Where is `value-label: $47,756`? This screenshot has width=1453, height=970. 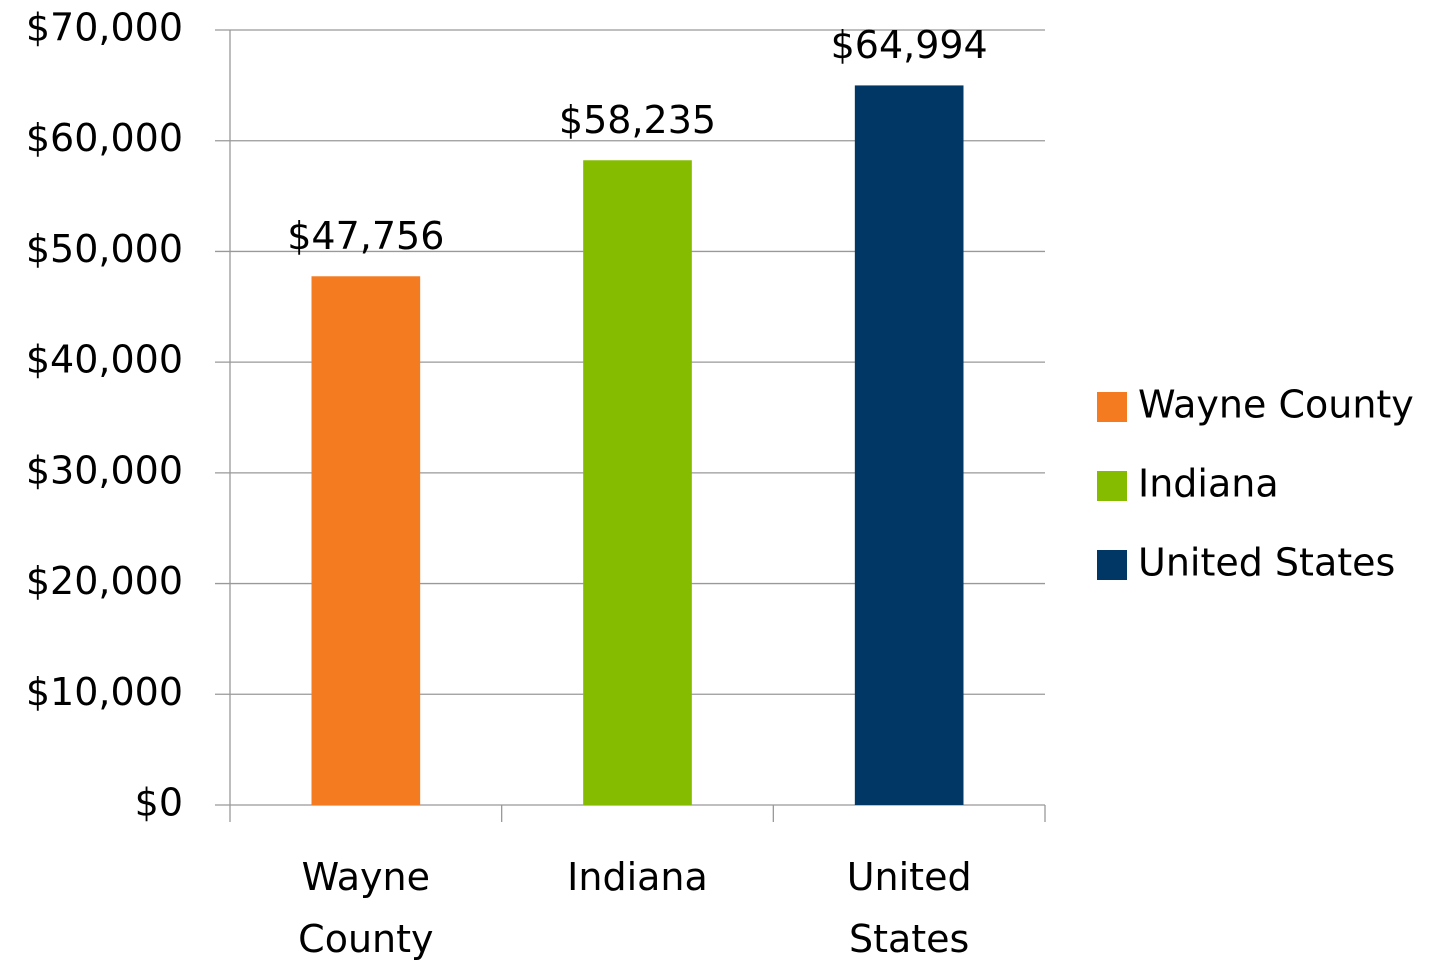
value-label: $47,756 is located at coordinates (365, 236).